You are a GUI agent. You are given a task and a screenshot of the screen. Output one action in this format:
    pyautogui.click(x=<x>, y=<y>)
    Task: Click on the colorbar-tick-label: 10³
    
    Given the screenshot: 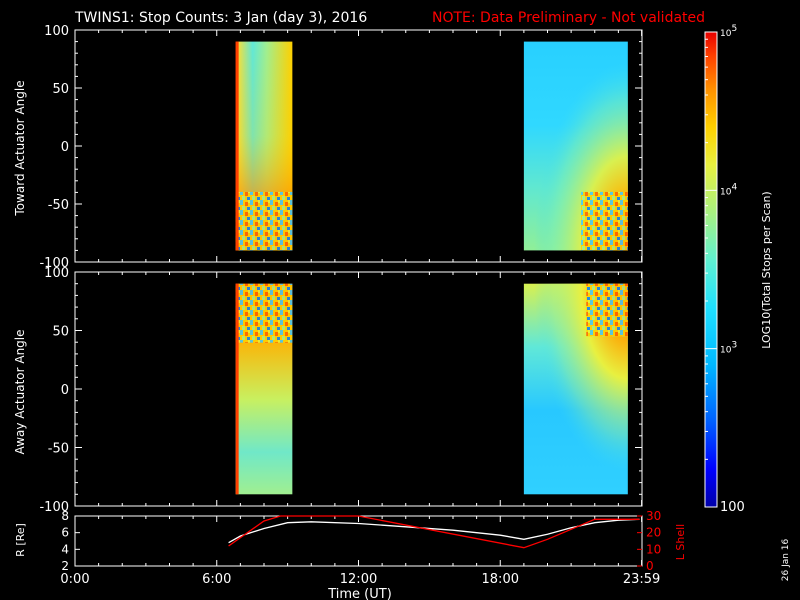 What is the action you would take?
    pyautogui.click(x=728, y=348)
    